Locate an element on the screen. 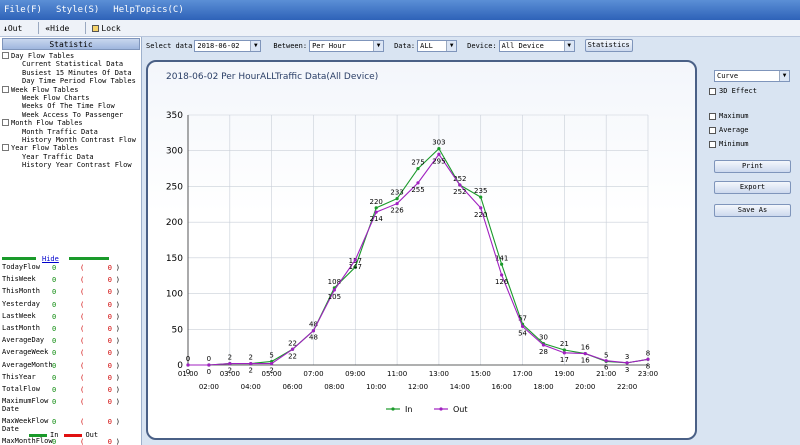  flow-label: ThisWeek is located at coordinates (19, 279).